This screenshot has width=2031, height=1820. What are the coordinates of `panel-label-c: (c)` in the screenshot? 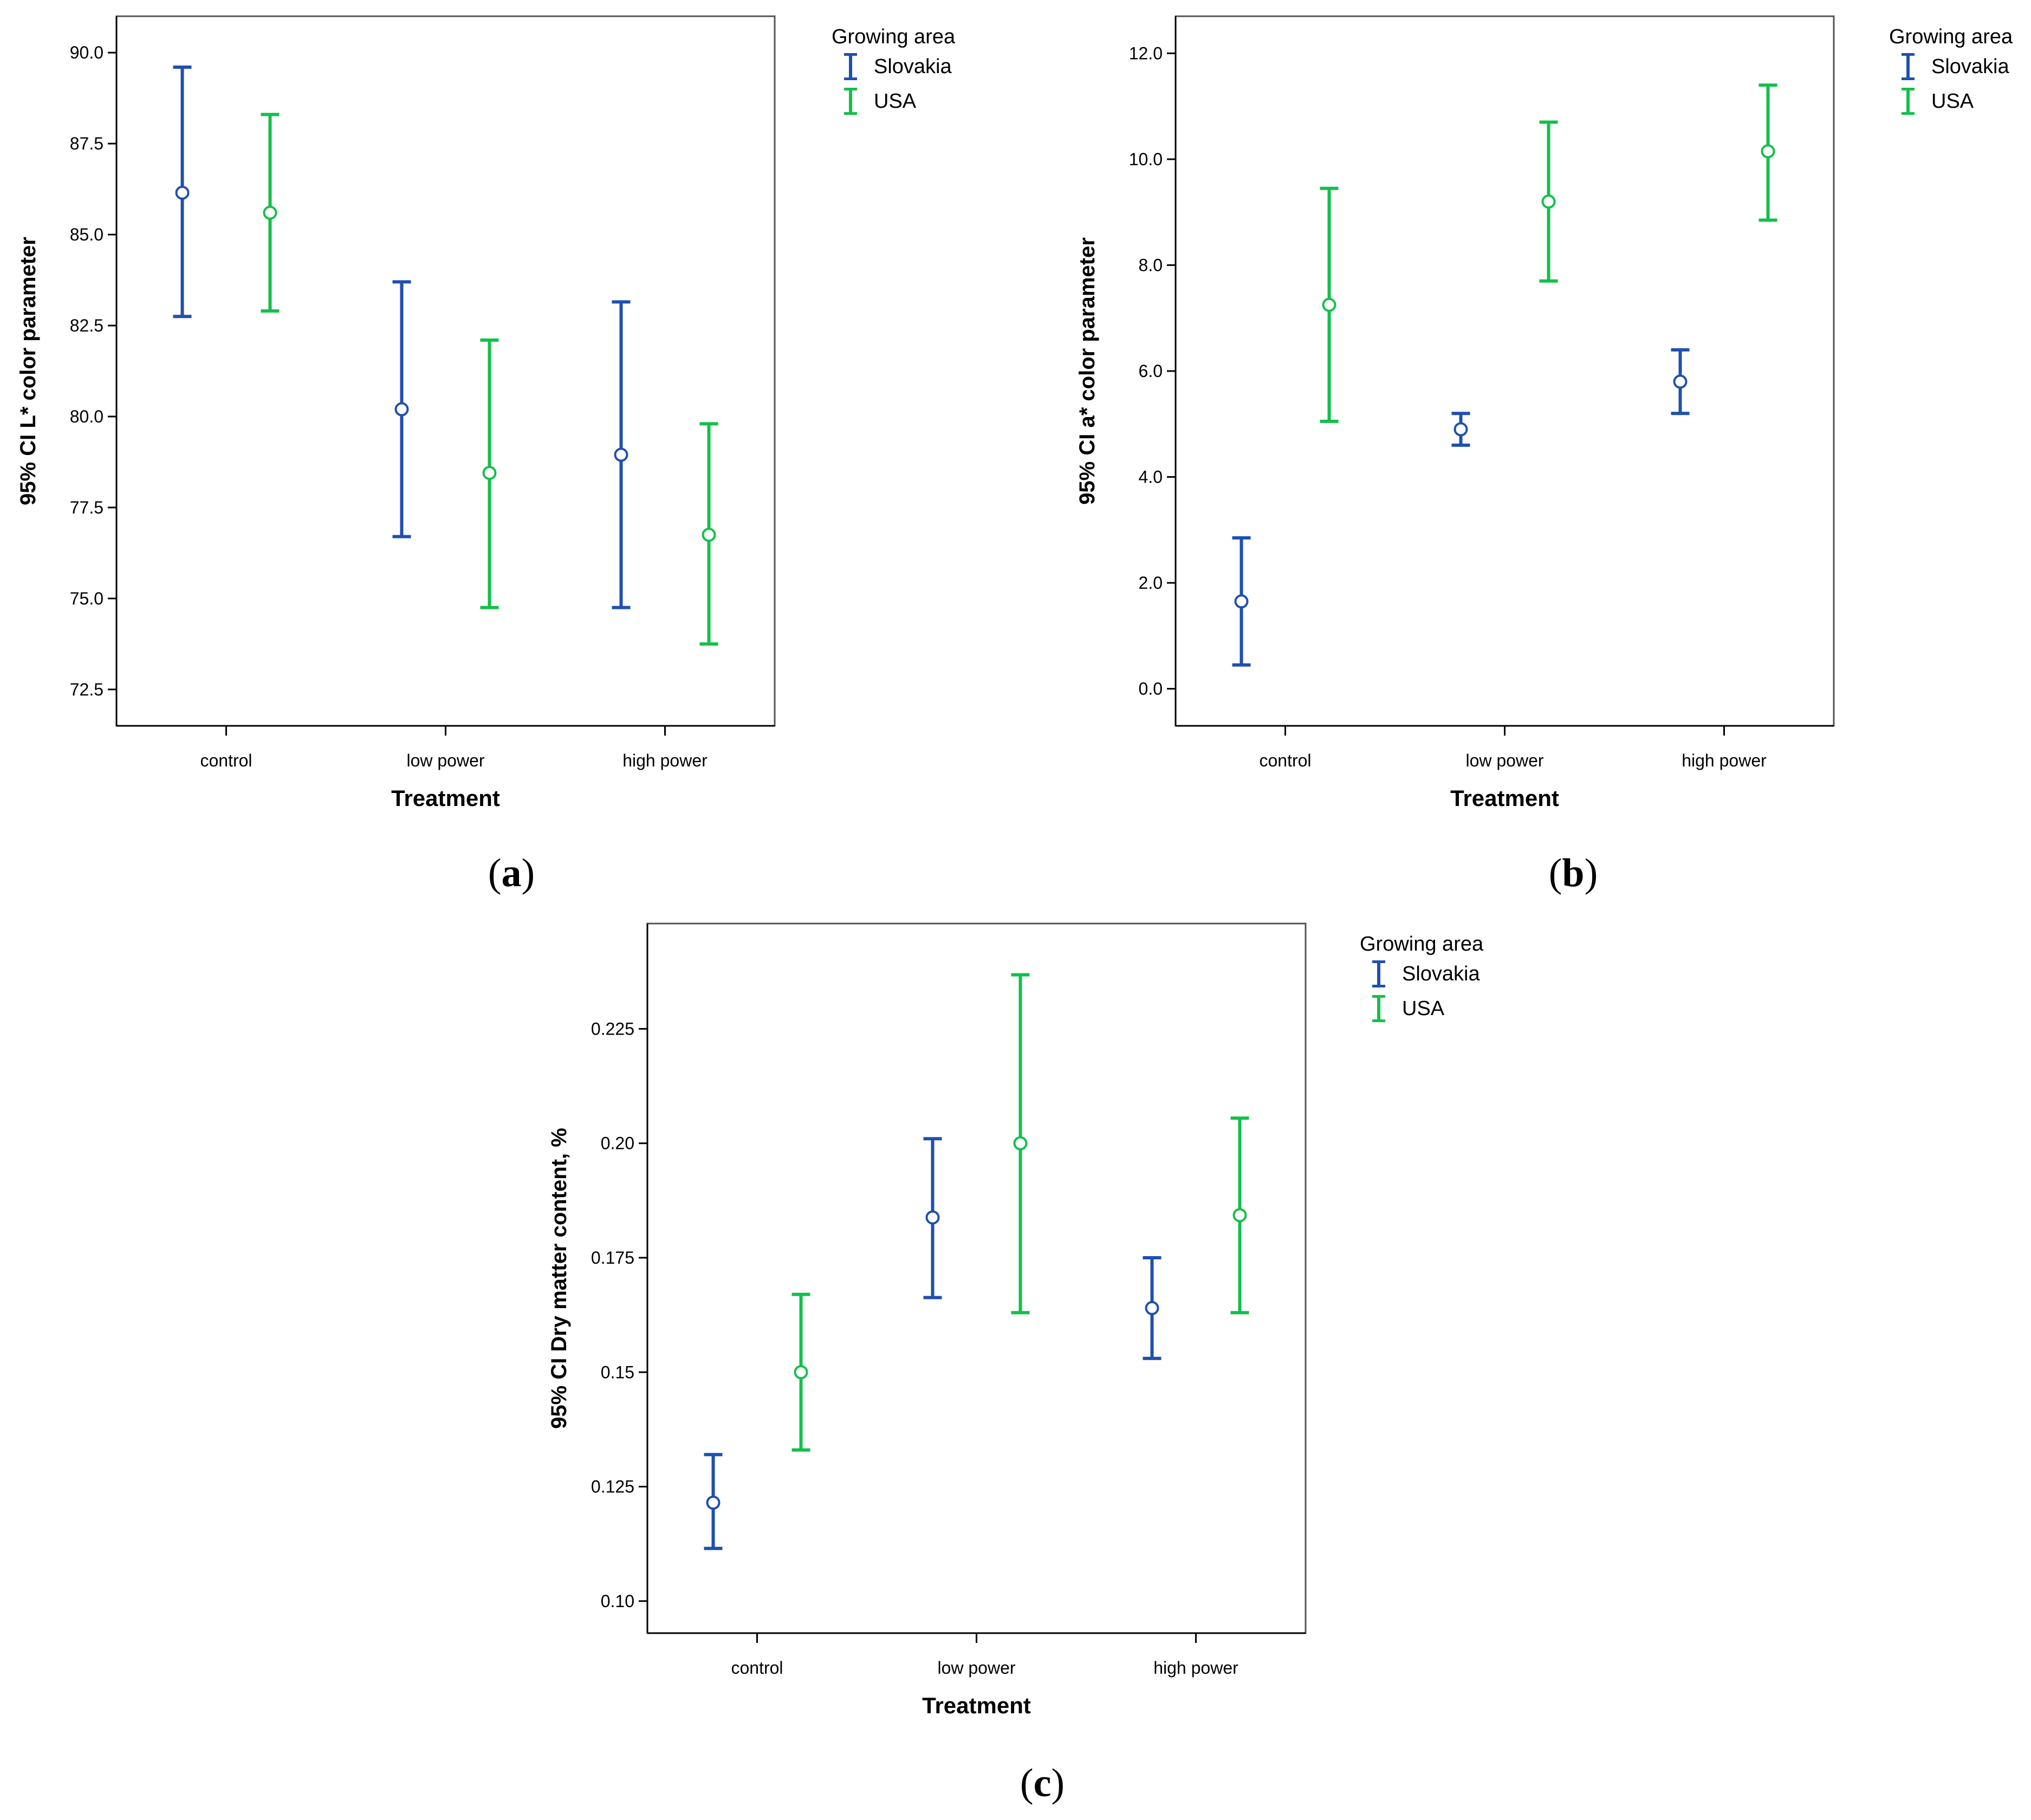 It's located at (1042, 1783).